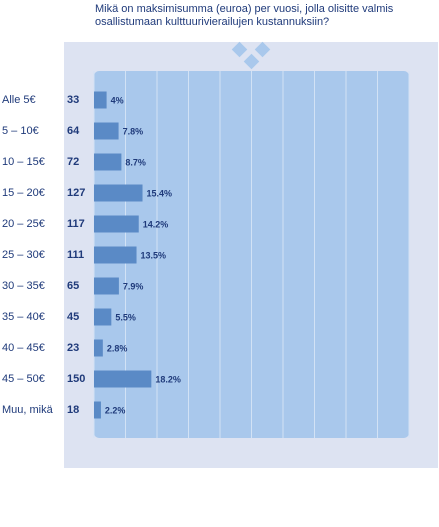  What do you see at coordinates (117, 348) in the screenshot?
I see `data-label: 2.8%` at bounding box center [117, 348].